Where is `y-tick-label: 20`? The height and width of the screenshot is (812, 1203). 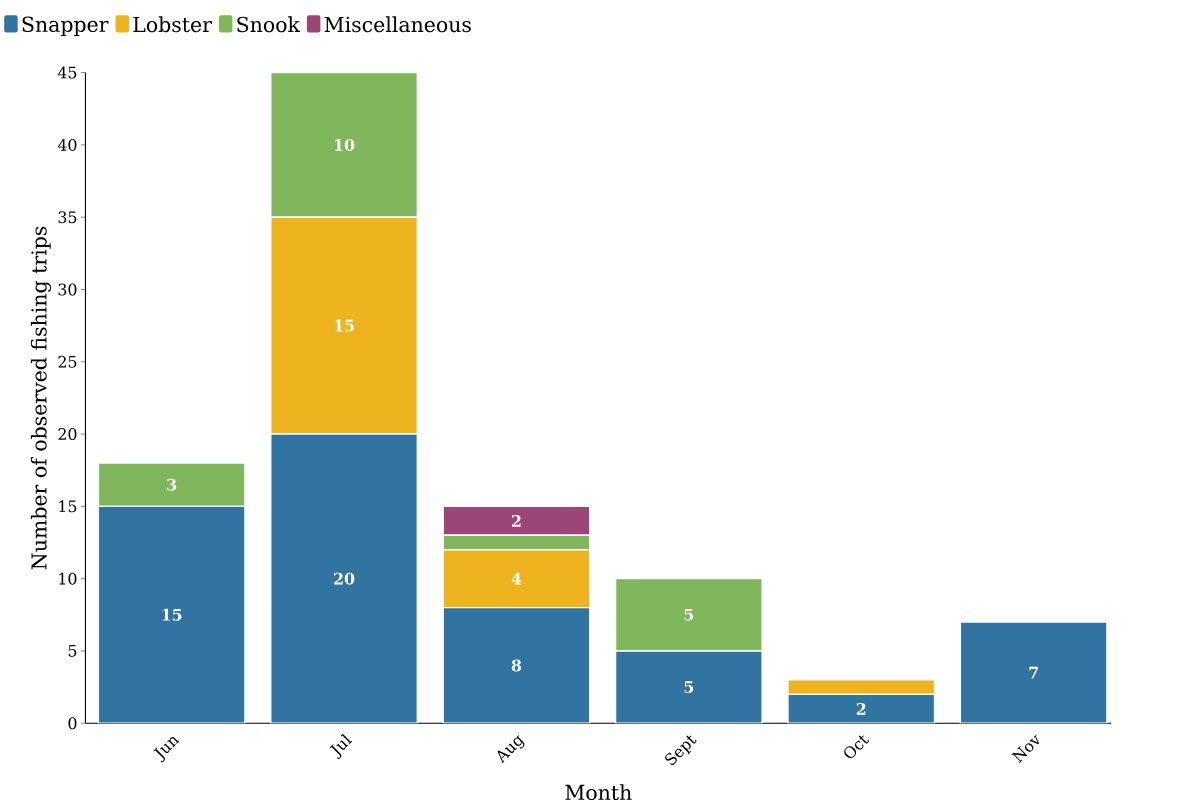
y-tick-label: 20 is located at coordinates (67, 434).